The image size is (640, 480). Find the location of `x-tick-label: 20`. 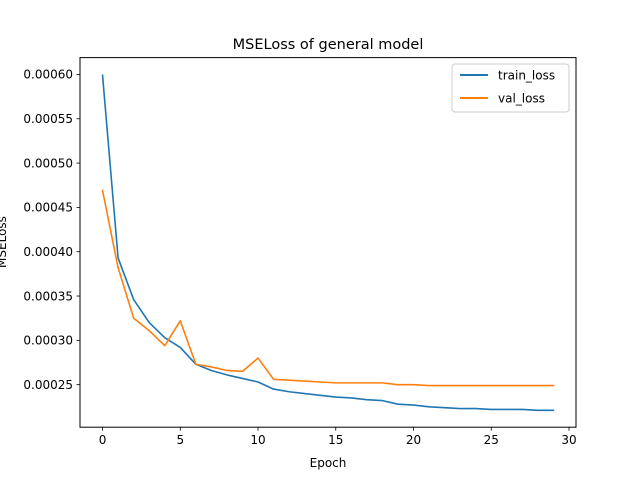

x-tick-label: 20 is located at coordinates (413, 440).